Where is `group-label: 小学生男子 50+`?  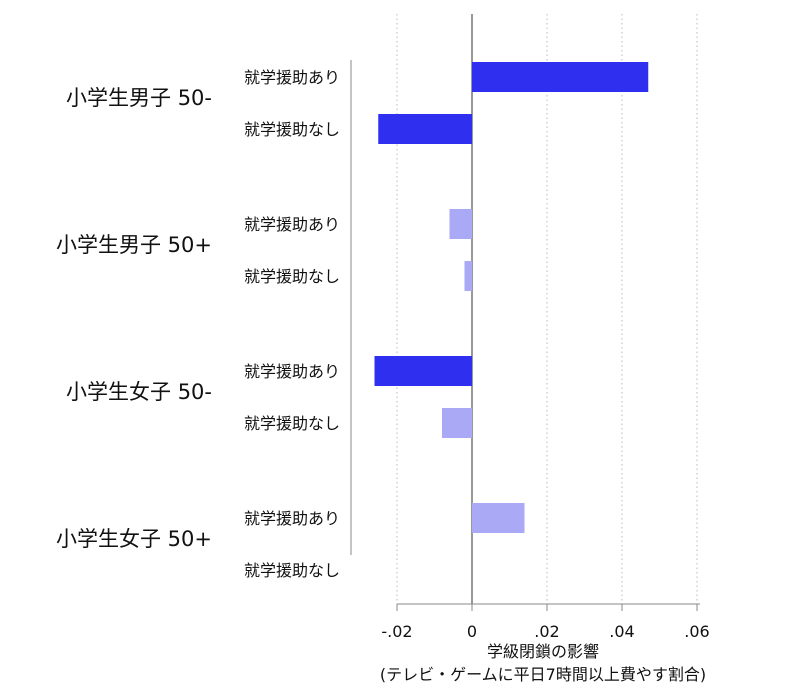 group-label: 小学生男子 50+ is located at coordinates (134, 245).